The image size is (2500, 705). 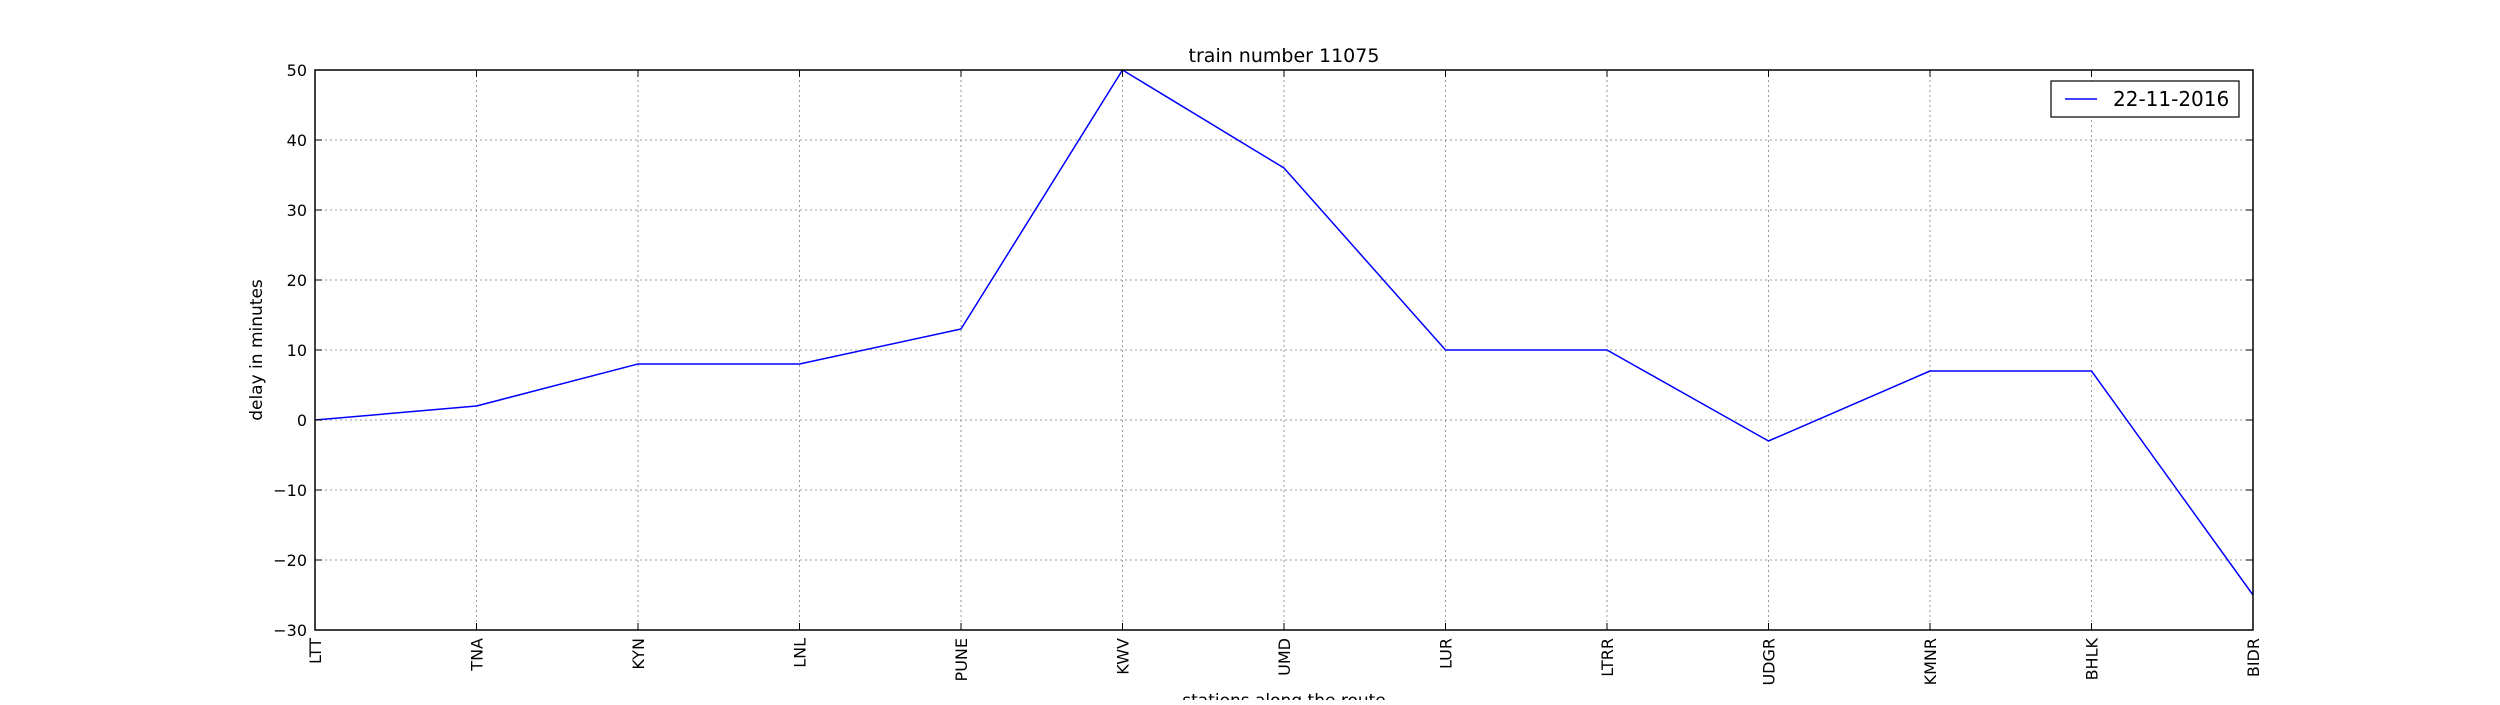 I want to click on y-tick-label: 20, so click(x=297, y=280).